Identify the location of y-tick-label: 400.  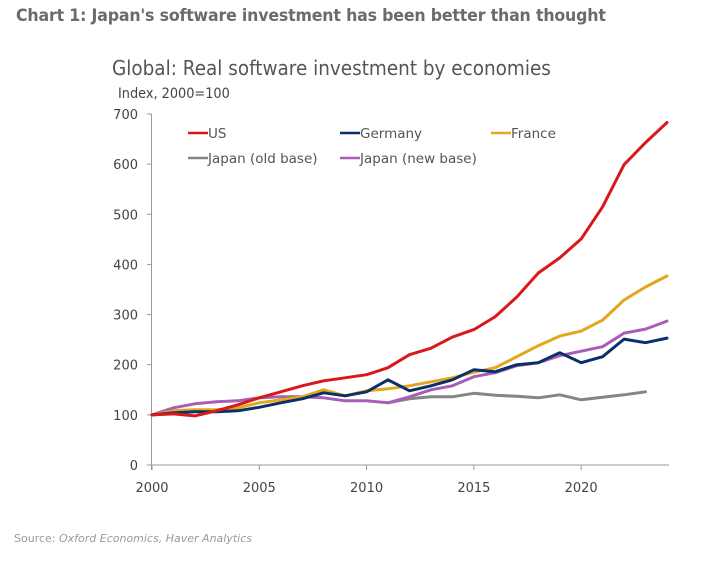
(125, 265).